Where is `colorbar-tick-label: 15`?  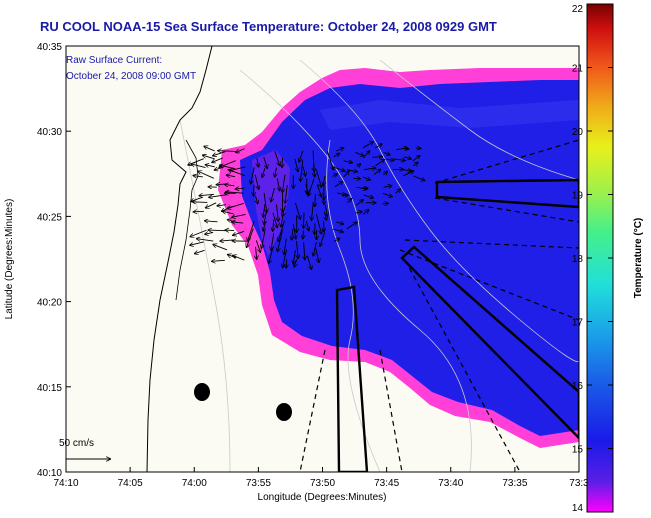
colorbar-tick-label: 15 is located at coordinates (578, 450).